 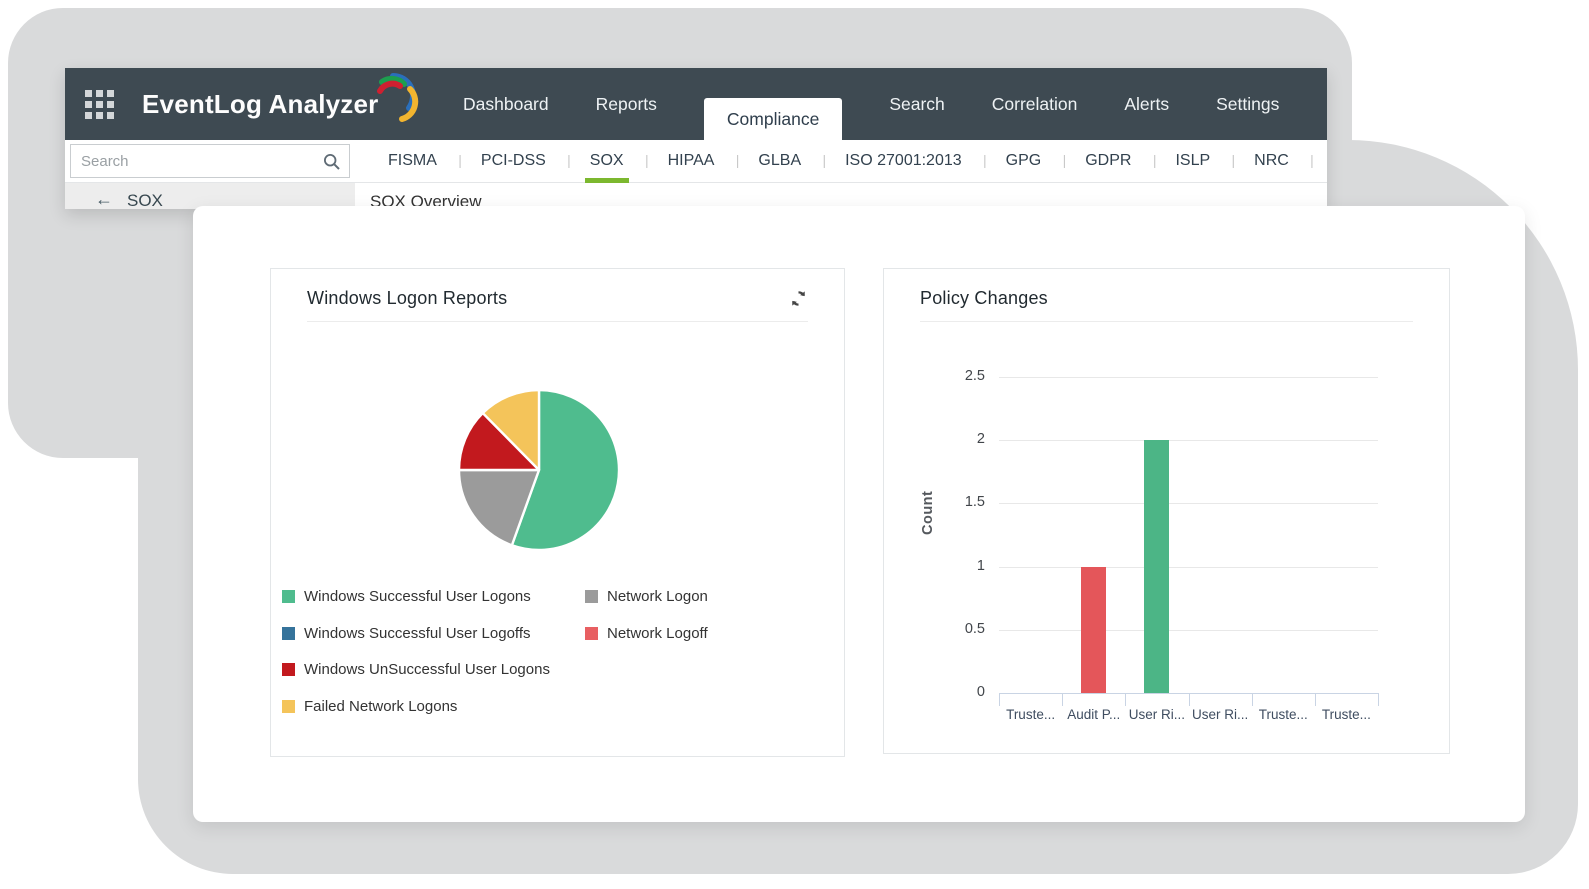 I want to click on legend-item-network-logon: Network Logon, so click(x=646, y=597).